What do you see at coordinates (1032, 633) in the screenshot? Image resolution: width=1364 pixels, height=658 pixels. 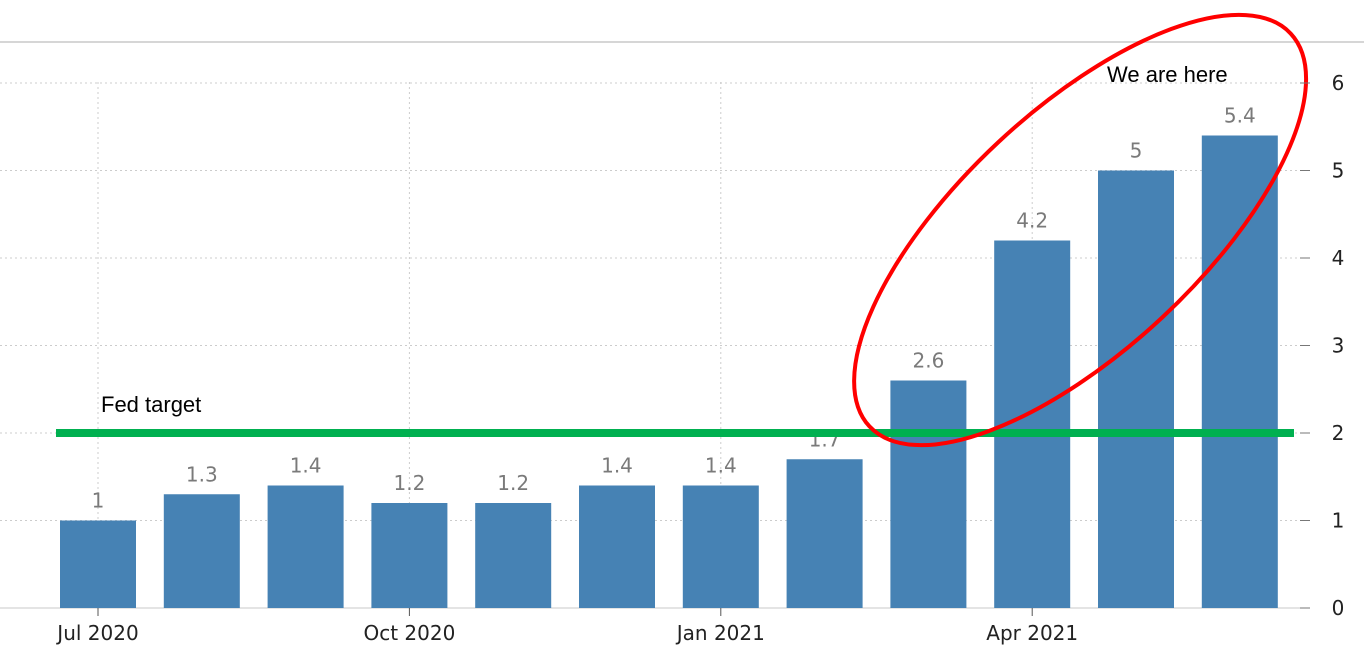 I see `x-tick-label: Apr 2021` at bounding box center [1032, 633].